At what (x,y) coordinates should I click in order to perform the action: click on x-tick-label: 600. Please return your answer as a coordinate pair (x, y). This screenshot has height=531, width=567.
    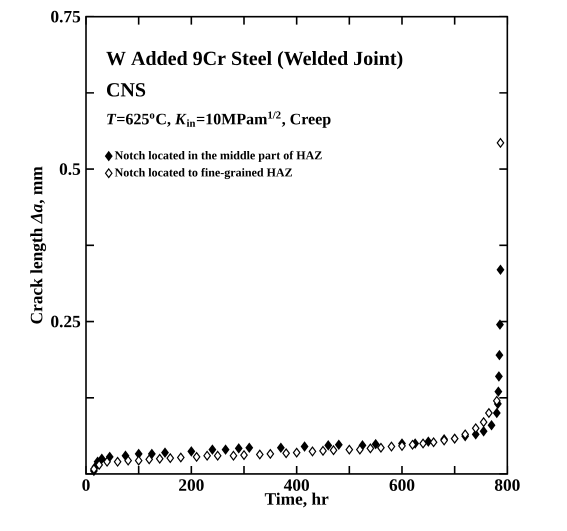
    Looking at the image, I should click on (402, 485).